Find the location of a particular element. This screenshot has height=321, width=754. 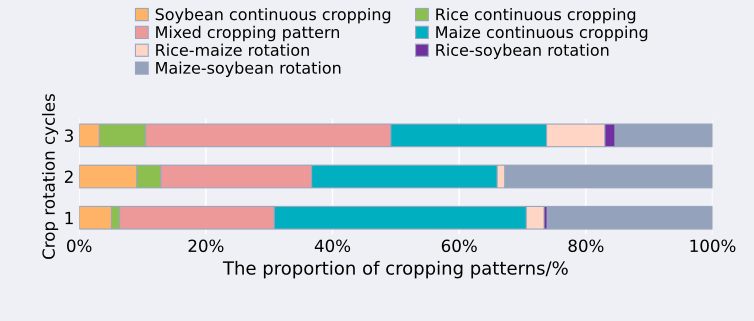

x-tick-label: 80% is located at coordinates (586, 245).